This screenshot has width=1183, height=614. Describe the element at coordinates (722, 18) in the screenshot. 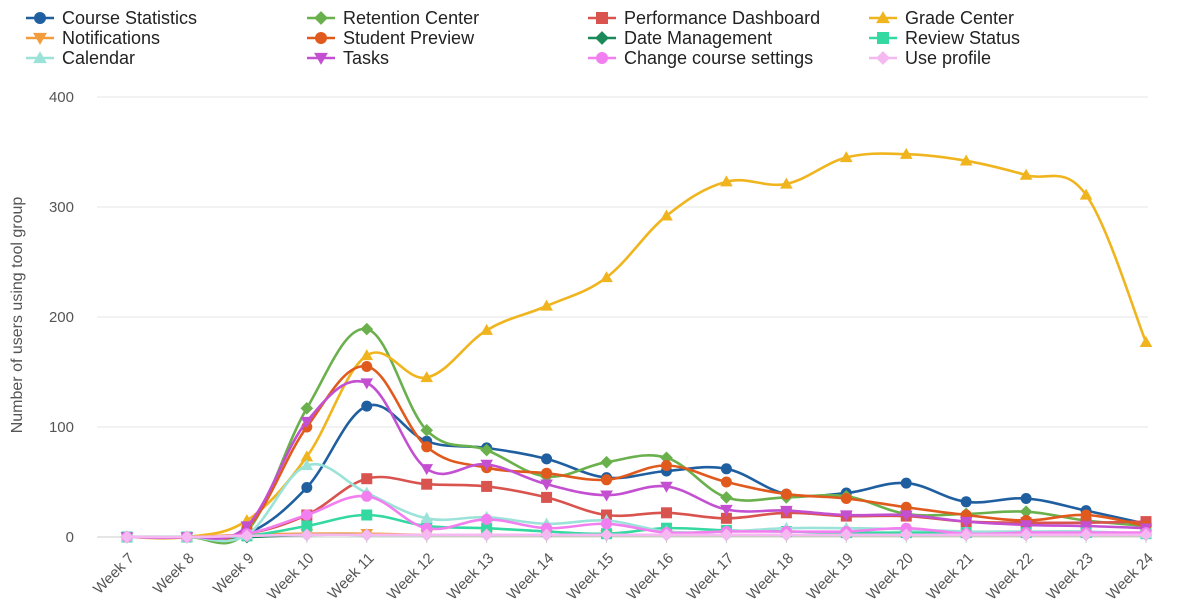

I see `legend-label: Performance Dashboard` at that location.